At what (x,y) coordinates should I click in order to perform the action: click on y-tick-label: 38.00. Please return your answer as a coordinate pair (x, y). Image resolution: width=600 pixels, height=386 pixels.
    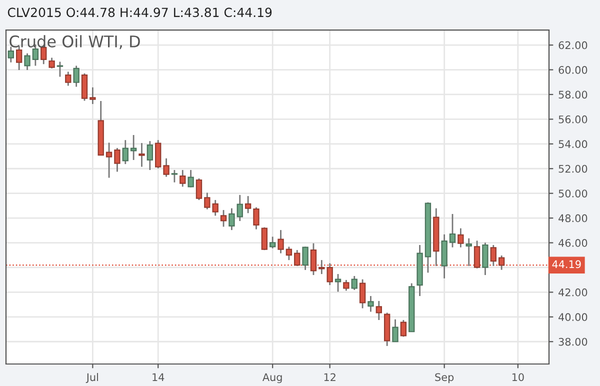
    Looking at the image, I should click on (573, 342).